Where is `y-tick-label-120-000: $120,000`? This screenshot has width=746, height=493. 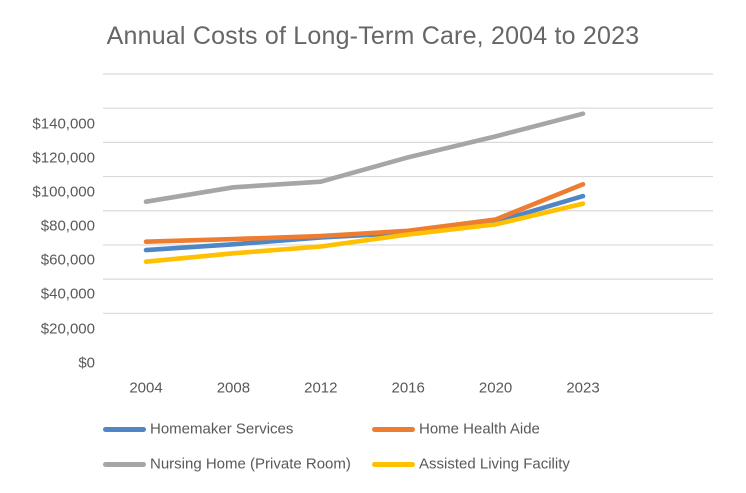
y-tick-label-120-000: $120,000 is located at coordinates (63, 158).